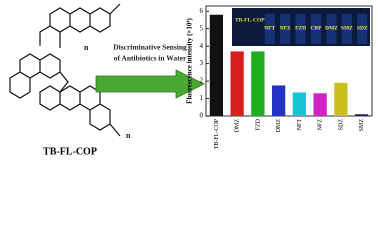 The height and width of the screenshot is (240, 378). I want to click on arrow, so click(150, 84).